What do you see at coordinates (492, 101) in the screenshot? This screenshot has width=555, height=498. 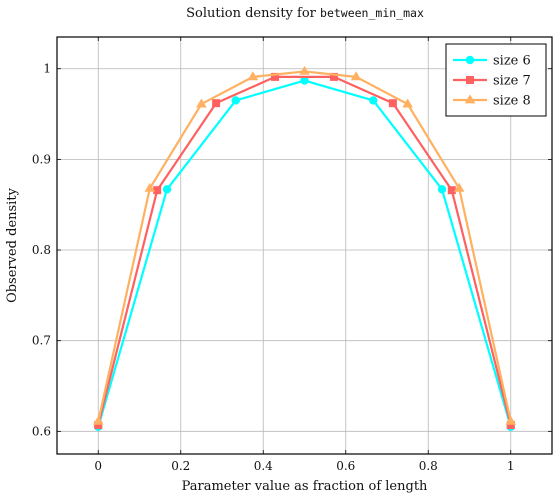 I see `legend-entry-size-8: size 8` at bounding box center [492, 101].